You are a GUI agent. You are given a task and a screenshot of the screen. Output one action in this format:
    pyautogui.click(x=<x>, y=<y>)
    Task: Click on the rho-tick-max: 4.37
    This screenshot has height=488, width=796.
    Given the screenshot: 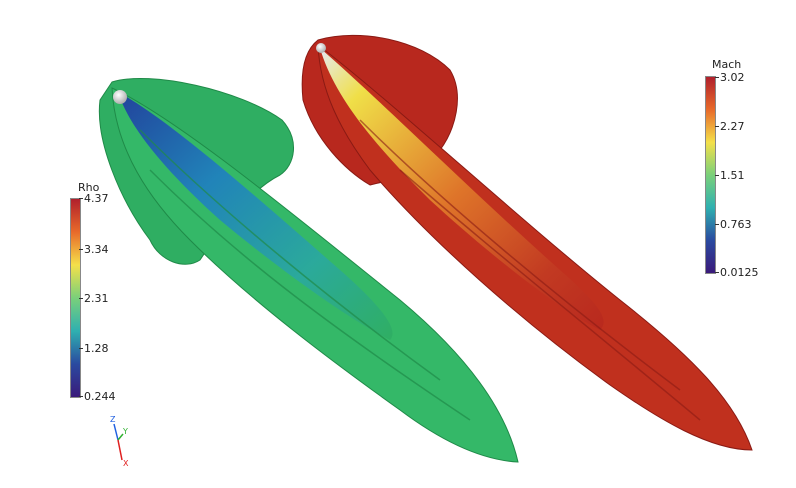 What is the action you would take?
    pyautogui.click(x=94, y=198)
    